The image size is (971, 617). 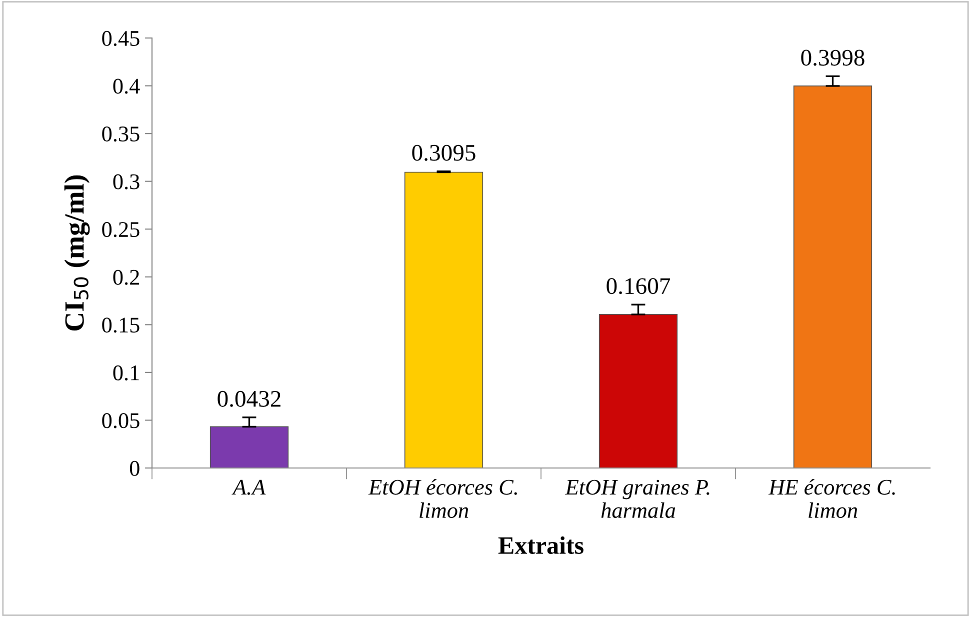 I want to click on y-axis-title: CI$_{50}$ (mg/ml), so click(x=77, y=253).